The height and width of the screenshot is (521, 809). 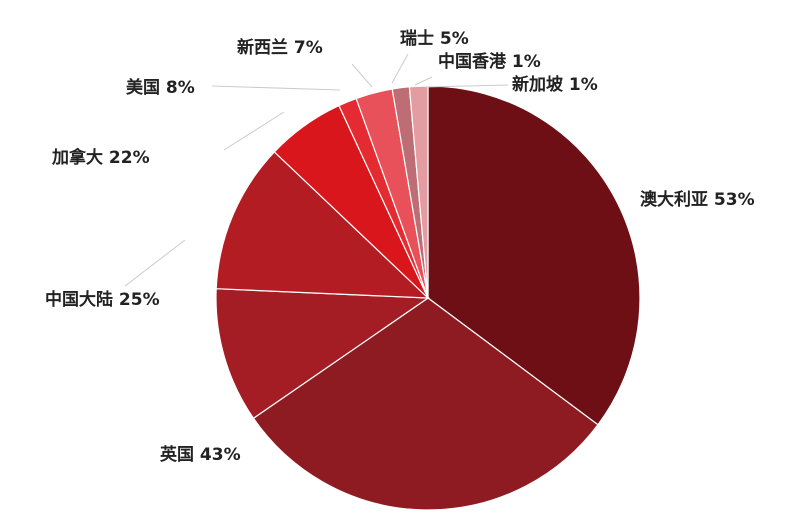 I want to click on slice-label-5: 美国 8%, so click(x=160, y=87).